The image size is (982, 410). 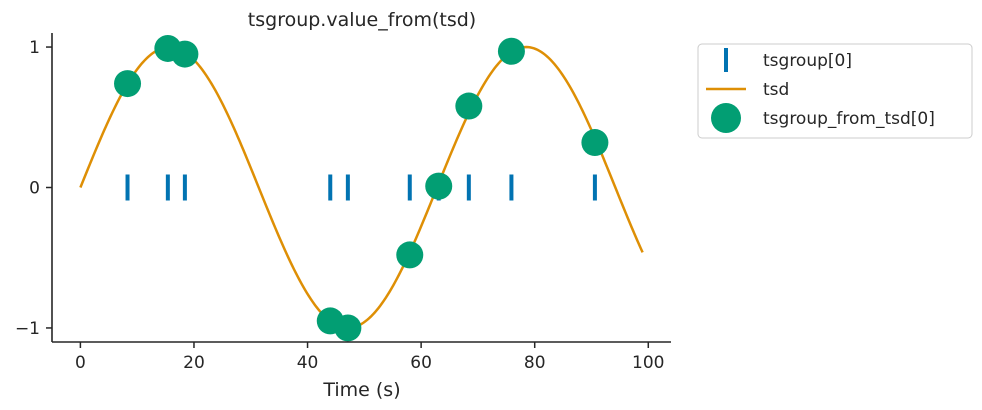 I want to click on x-tick-label: 20, so click(x=194, y=363).